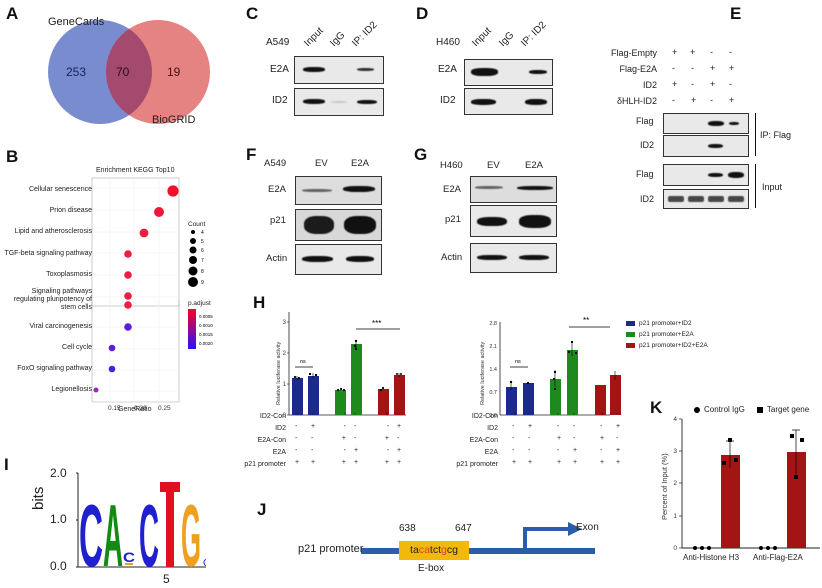 The width and height of the screenshot is (822, 588). I want to click on panel-label-i: I, so click(6, 464).